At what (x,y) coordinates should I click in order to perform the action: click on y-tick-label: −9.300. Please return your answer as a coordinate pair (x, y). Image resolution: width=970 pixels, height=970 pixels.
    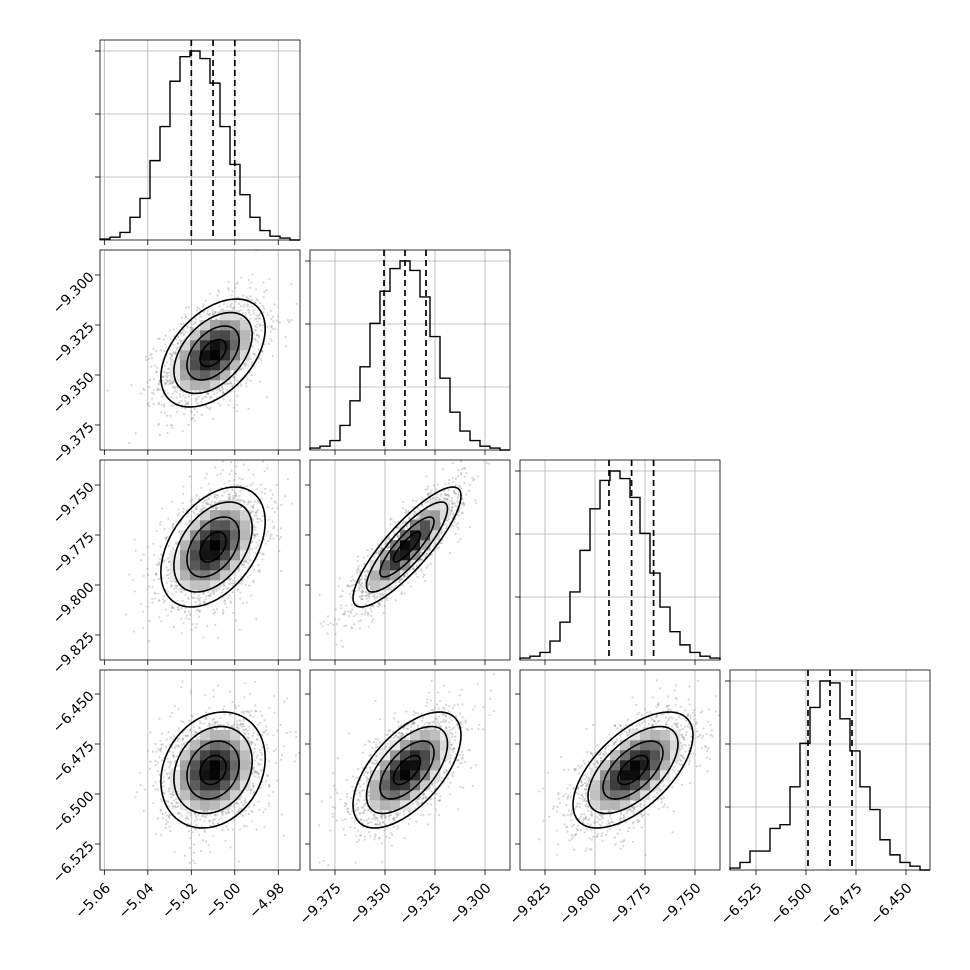
    Looking at the image, I should click on (74, 293).